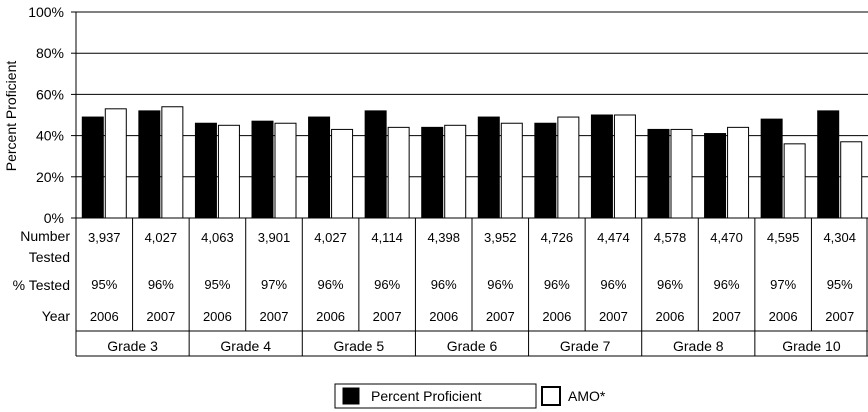  What do you see at coordinates (56, 316) in the screenshot?
I see `table-row-label: Year` at bounding box center [56, 316].